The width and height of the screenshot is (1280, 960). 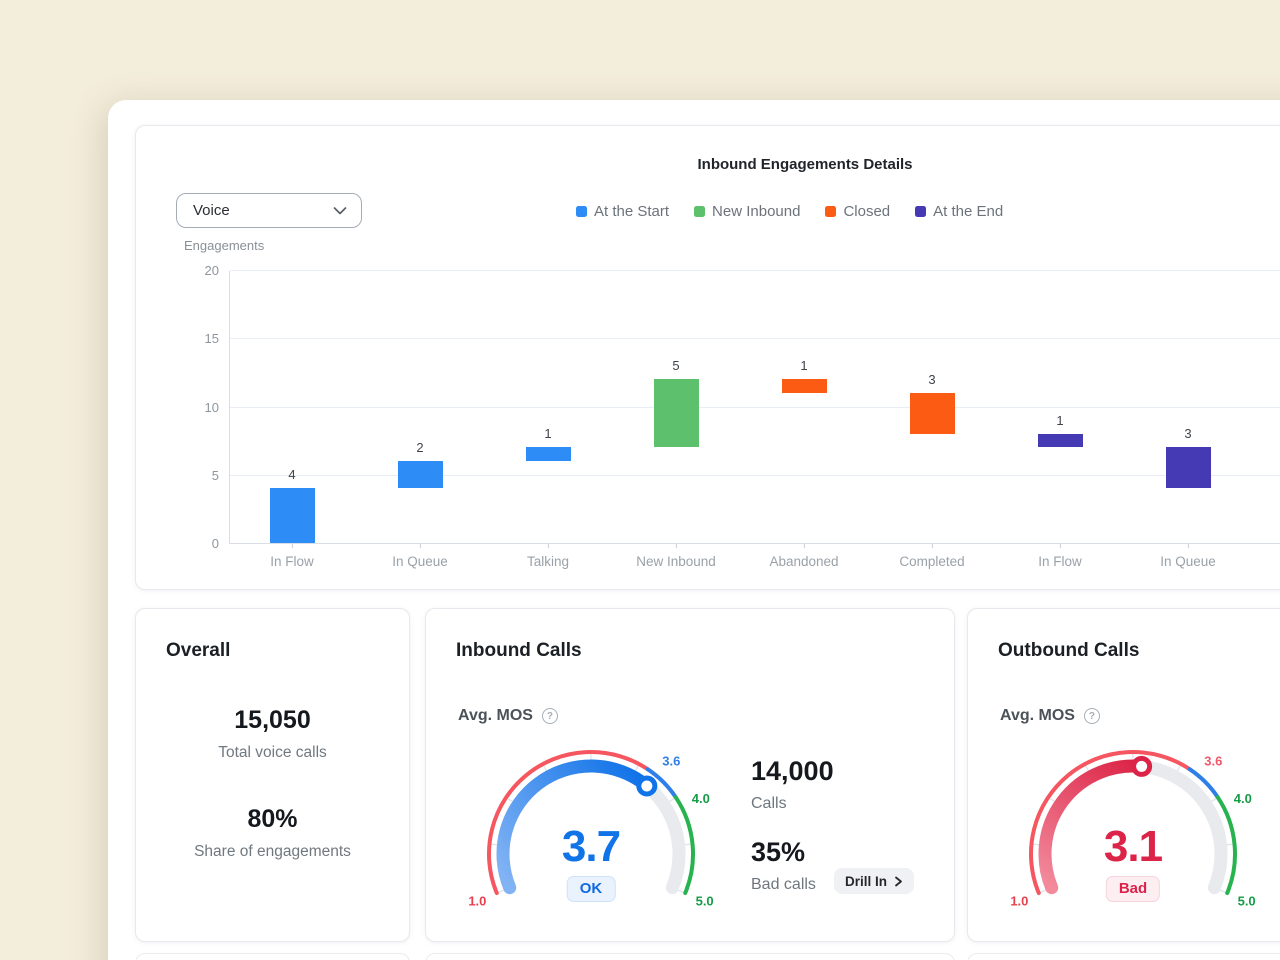 I want to click on legend-item-label: Closed, so click(x=867, y=211).